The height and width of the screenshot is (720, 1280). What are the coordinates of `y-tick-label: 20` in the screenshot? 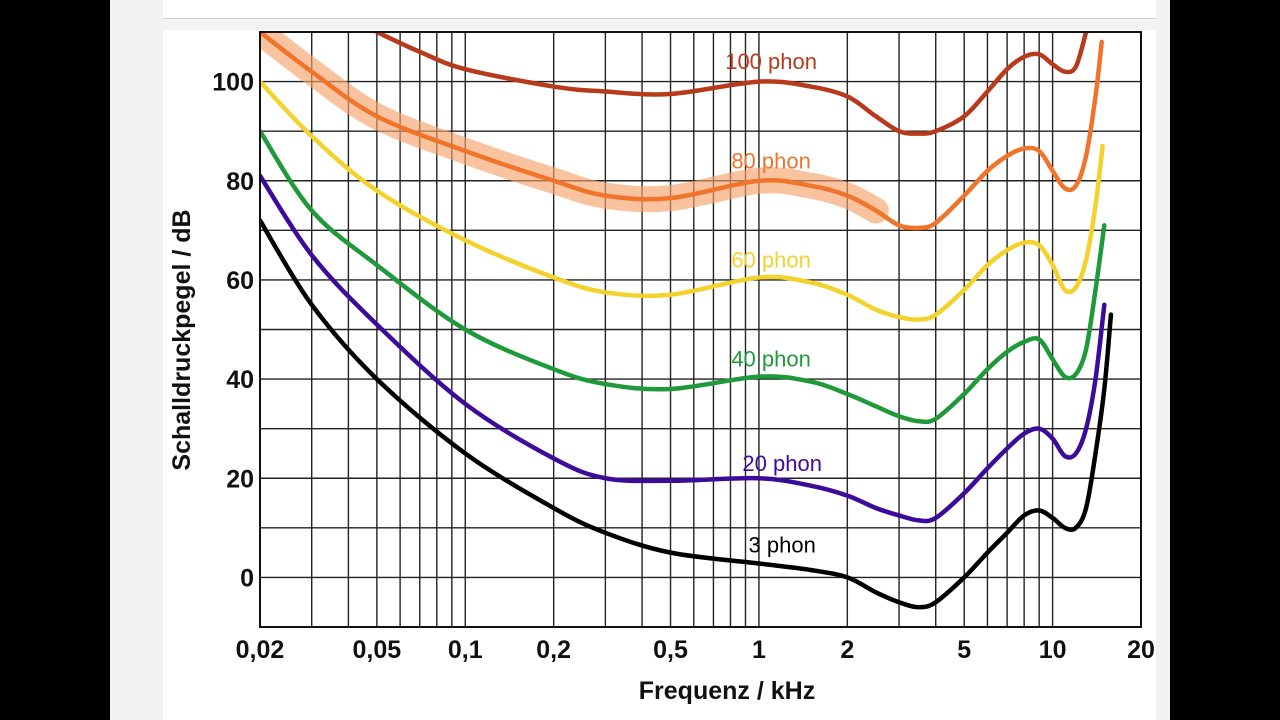 It's located at (240, 479).